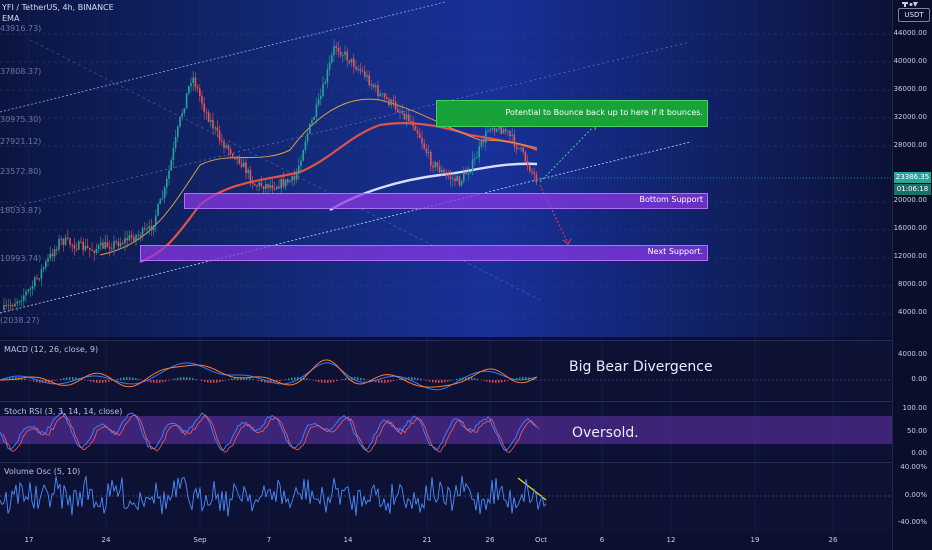 The width and height of the screenshot is (932, 550). What do you see at coordinates (914, 15) in the screenshot?
I see `currency-badge: USDT` at bounding box center [914, 15].